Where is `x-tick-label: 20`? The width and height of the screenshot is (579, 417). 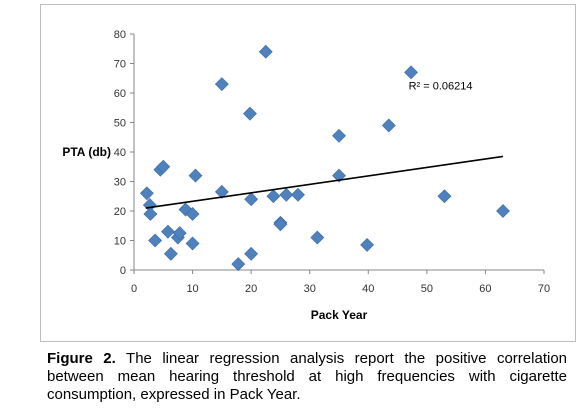 x-tick-label: 20 is located at coordinates (251, 289).